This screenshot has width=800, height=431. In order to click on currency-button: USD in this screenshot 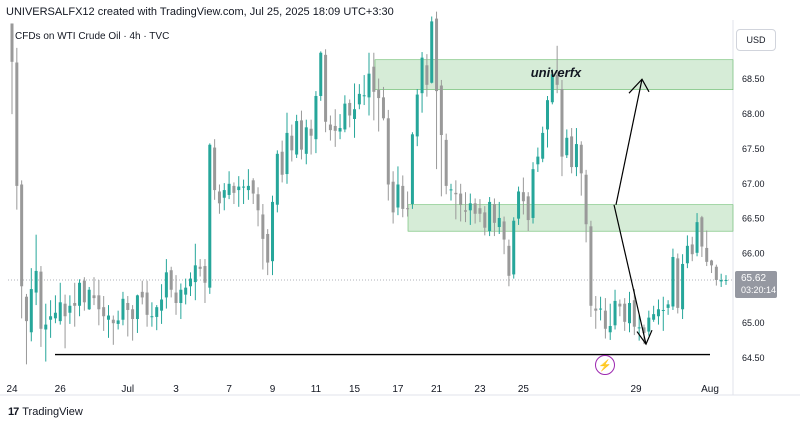, I will do `click(756, 40)`.